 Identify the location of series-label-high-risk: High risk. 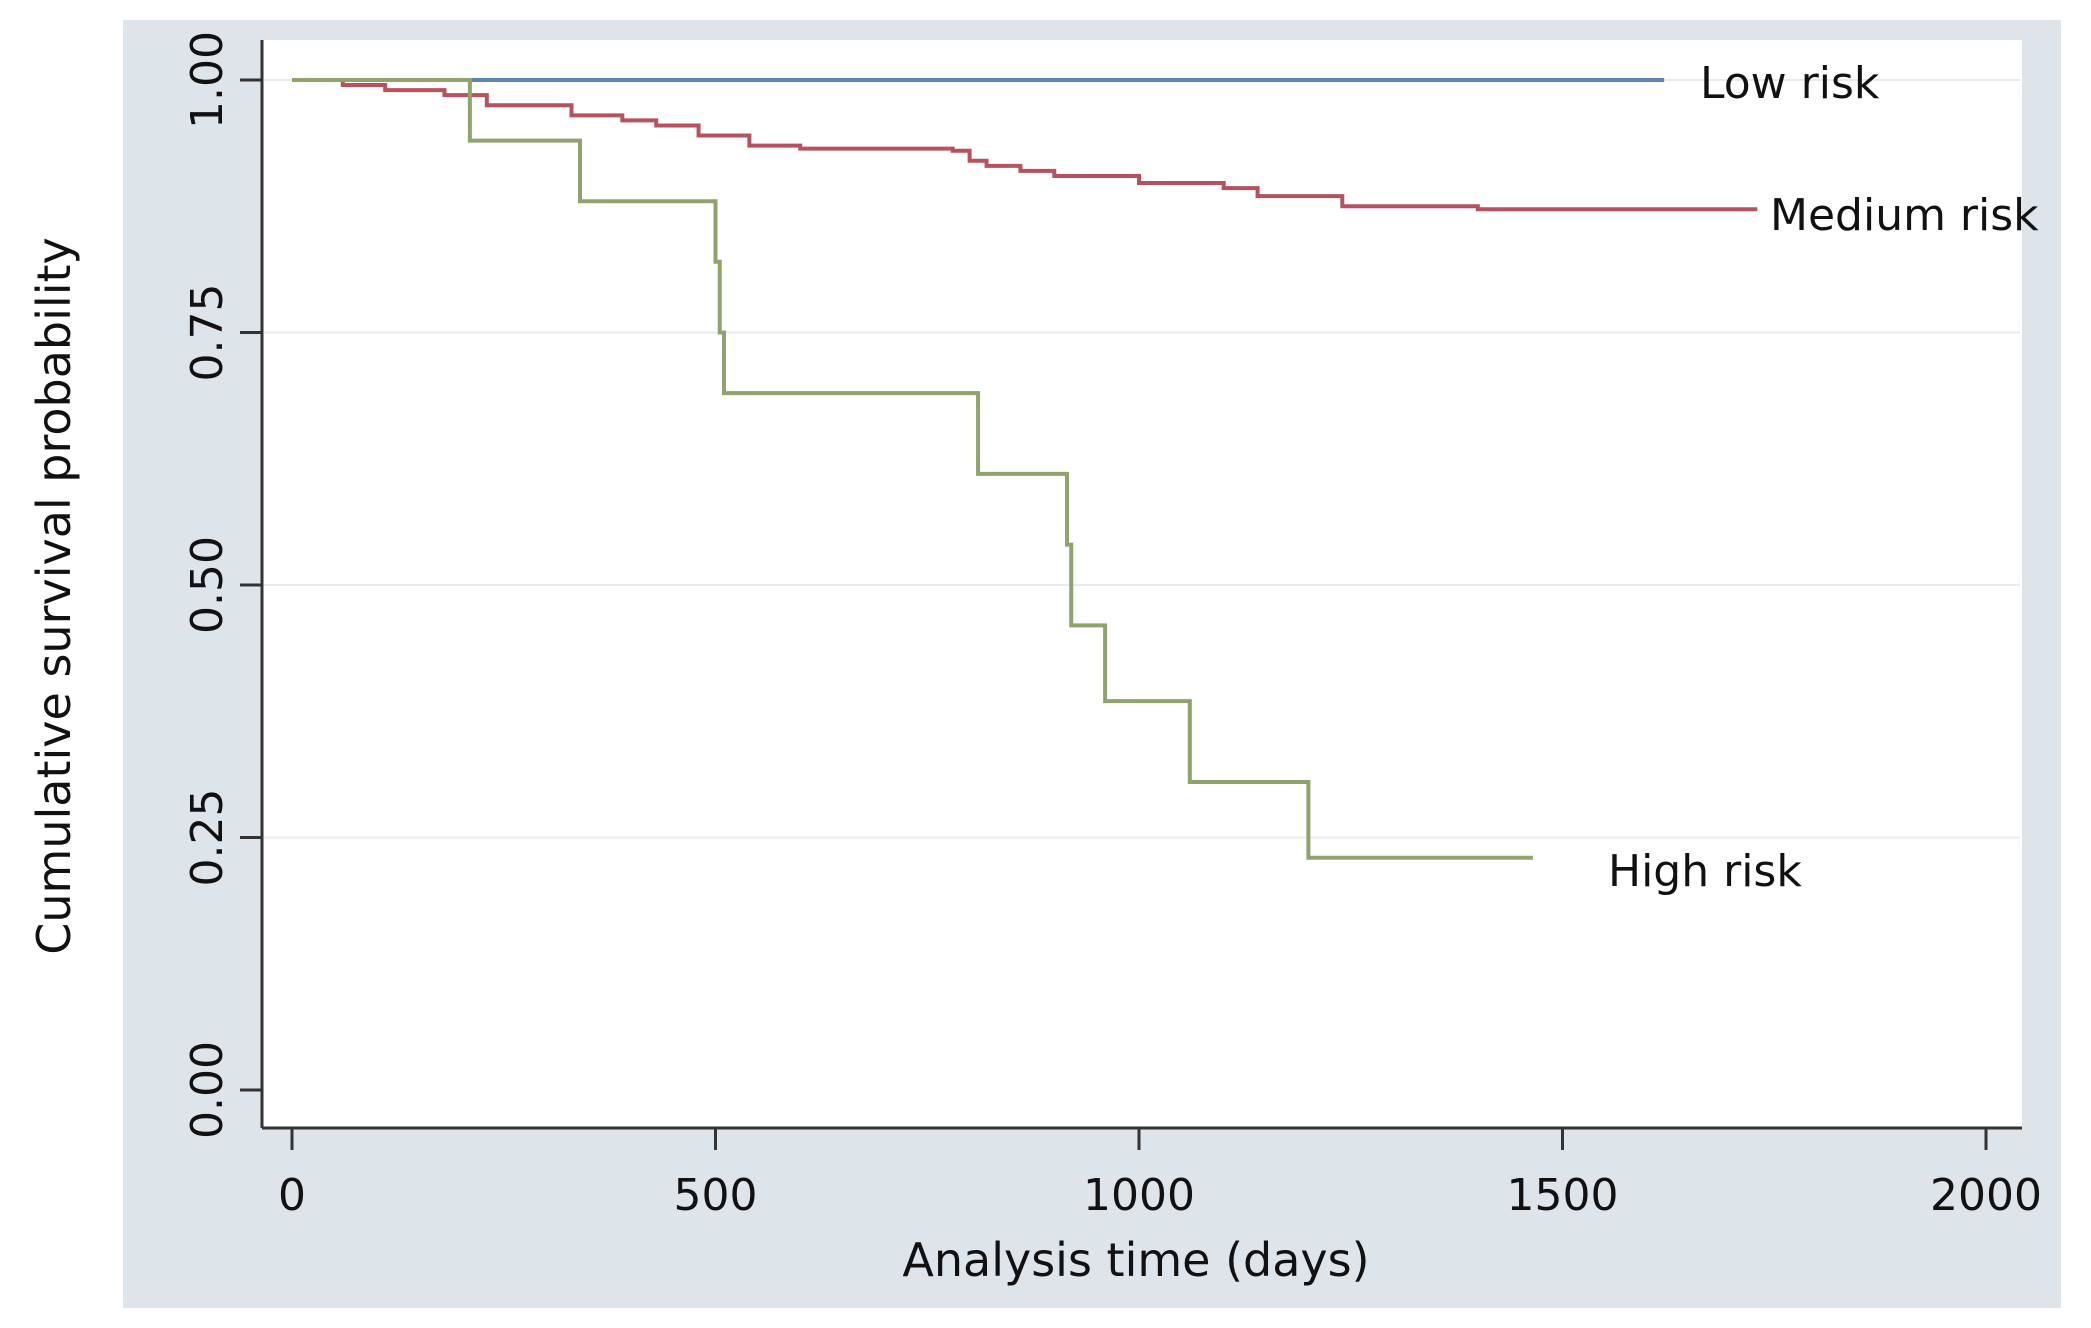
(1705, 871).